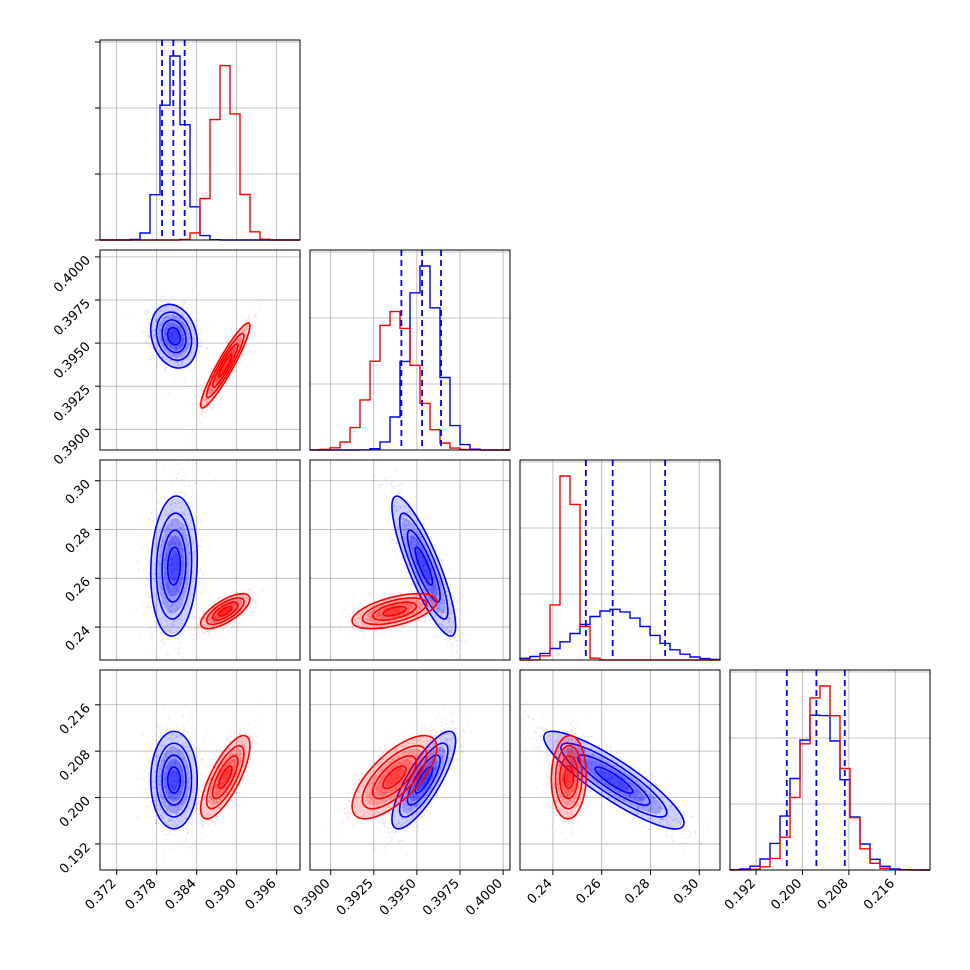 This screenshot has width=970, height=970. I want to click on panel-frame, so click(200, 350).